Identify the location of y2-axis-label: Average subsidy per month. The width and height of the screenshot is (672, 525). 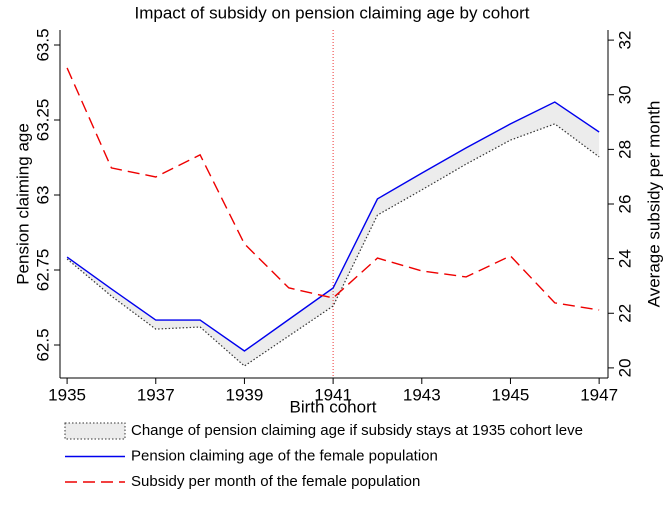
(653, 204).